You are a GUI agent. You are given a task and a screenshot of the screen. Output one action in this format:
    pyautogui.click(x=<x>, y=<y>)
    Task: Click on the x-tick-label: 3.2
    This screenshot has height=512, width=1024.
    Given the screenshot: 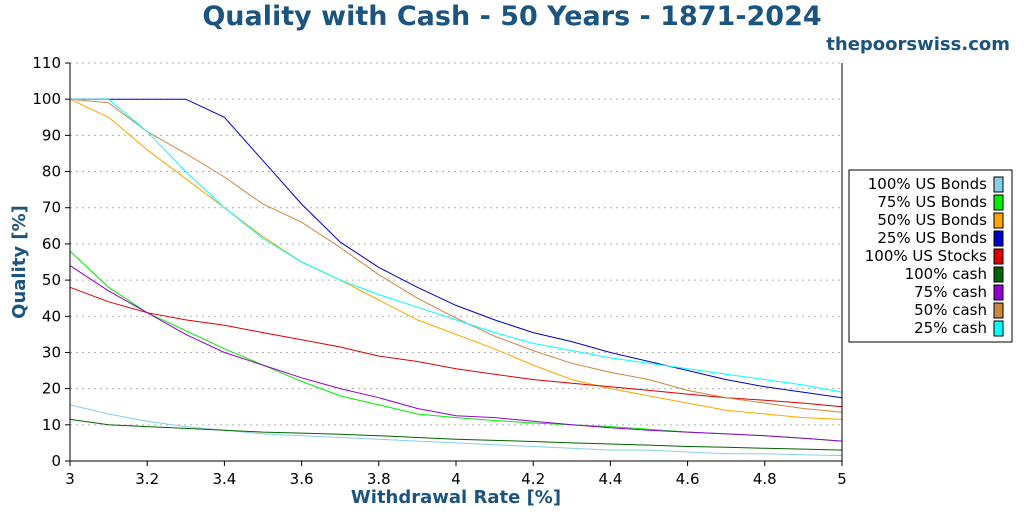 What is the action you would take?
    pyautogui.click(x=147, y=479)
    